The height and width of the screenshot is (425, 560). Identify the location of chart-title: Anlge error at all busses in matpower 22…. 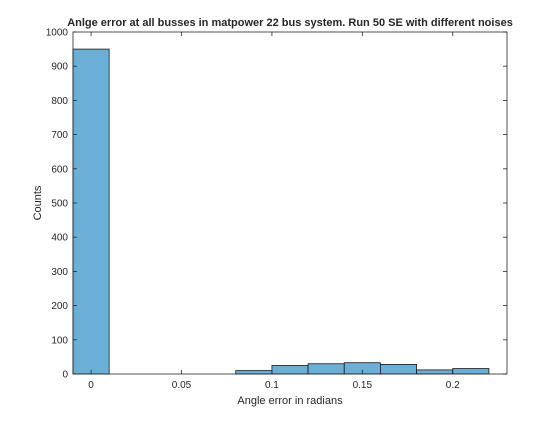
(290, 23).